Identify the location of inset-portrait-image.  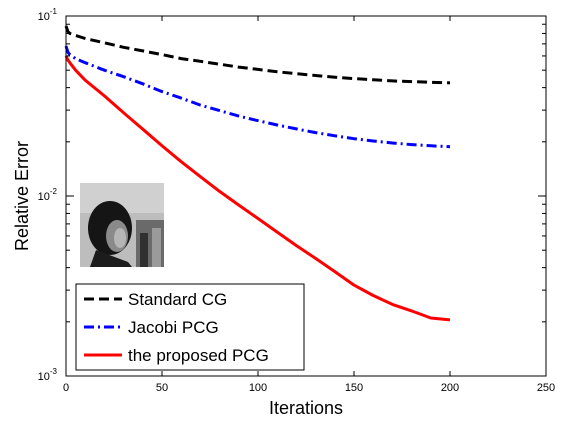
(122, 225).